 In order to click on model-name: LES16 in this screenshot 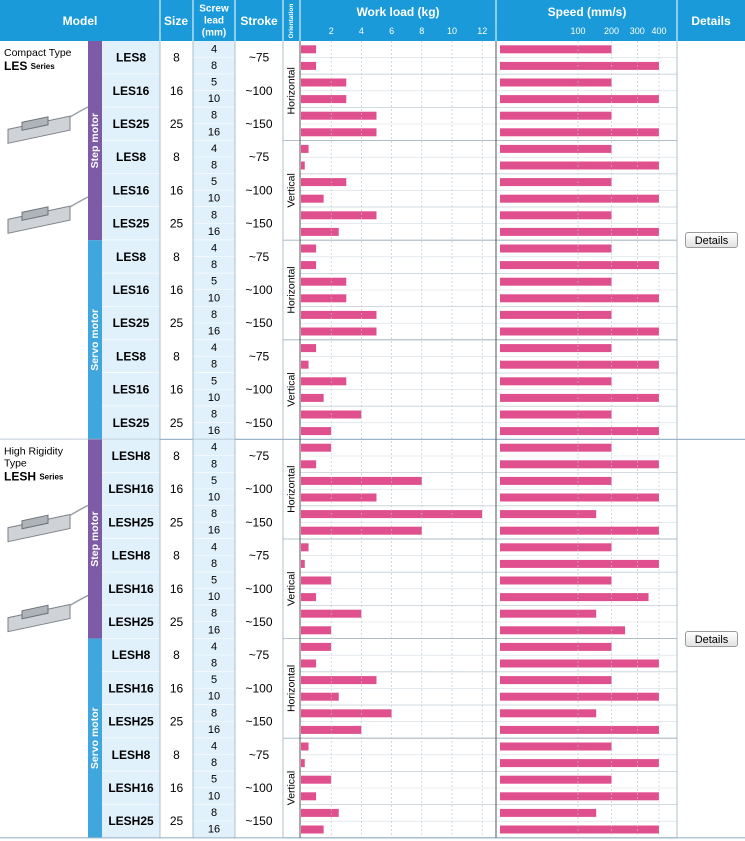, I will do `click(131, 290)`.